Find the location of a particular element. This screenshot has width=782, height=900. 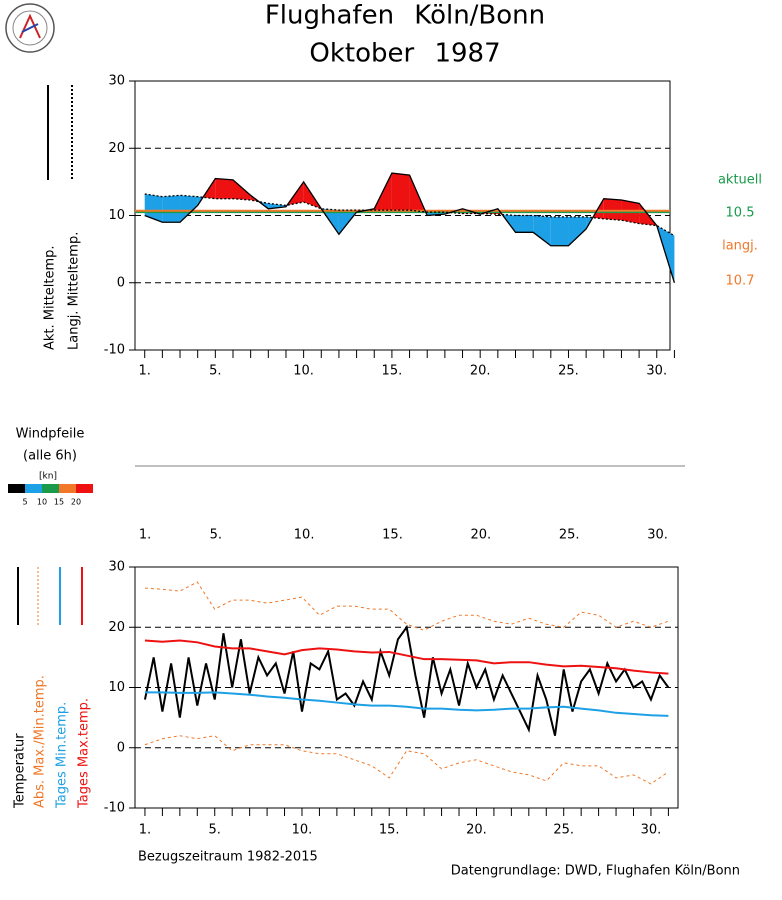

reference-value: 10.7 is located at coordinates (740, 281).